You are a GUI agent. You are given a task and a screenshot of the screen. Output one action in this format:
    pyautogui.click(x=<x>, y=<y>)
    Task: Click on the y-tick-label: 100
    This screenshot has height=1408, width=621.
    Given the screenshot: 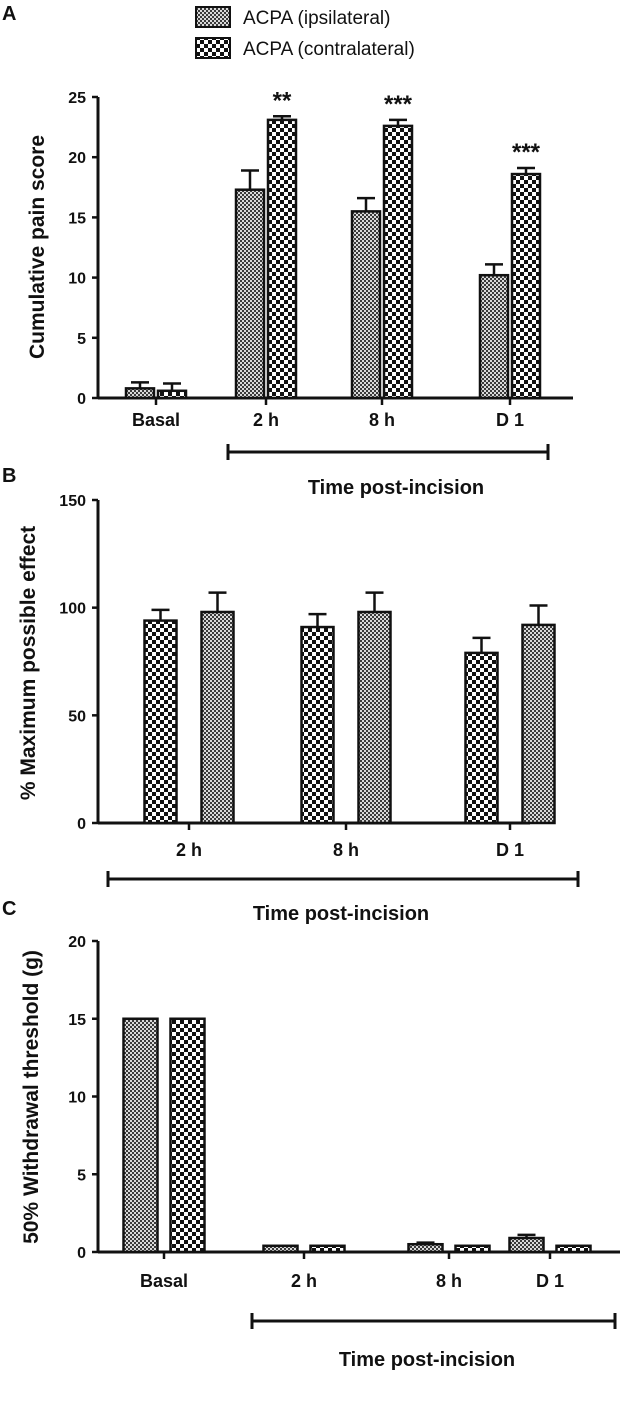 What is the action you would take?
    pyautogui.click(x=72, y=609)
    